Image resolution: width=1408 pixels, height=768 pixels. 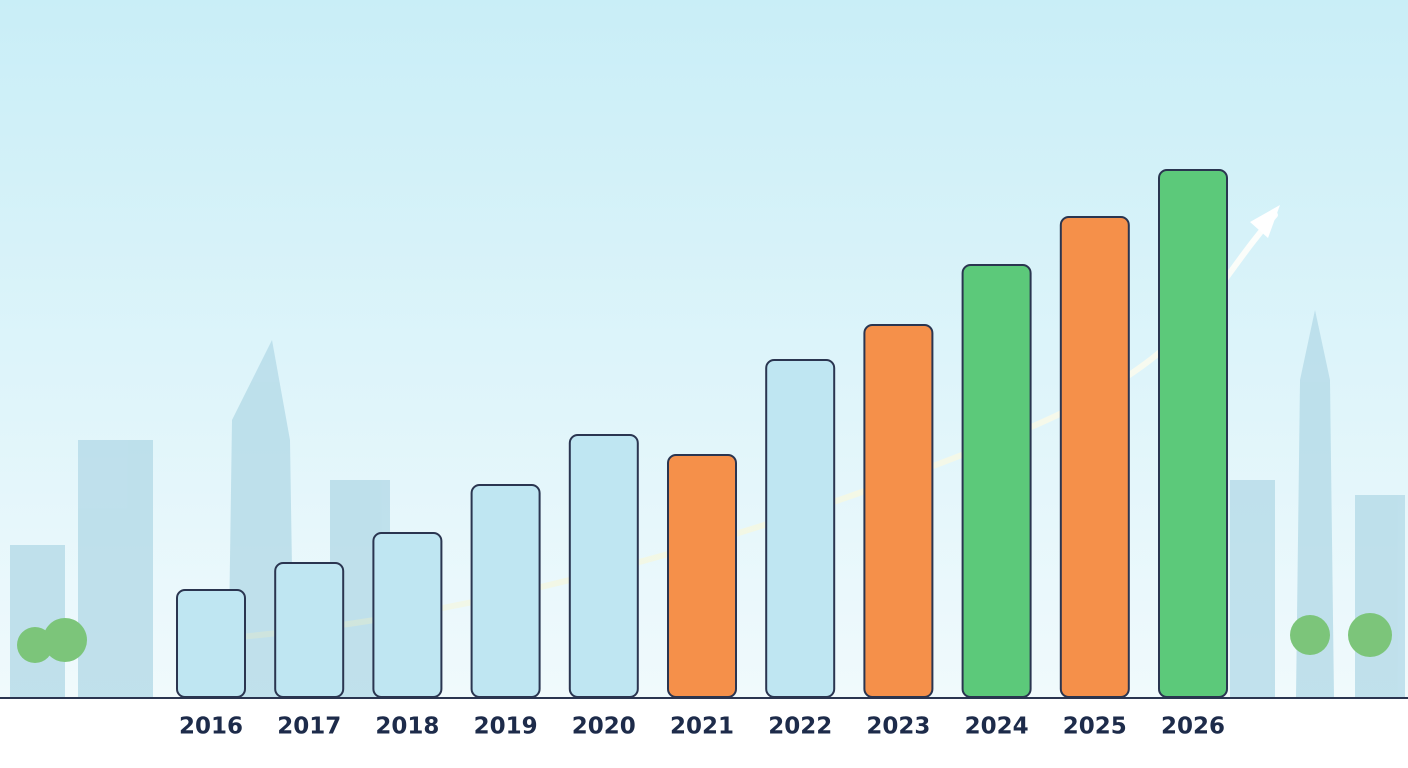 What do you see at coordinates (898, 727) in the screenshot?
I see `x-tick-label: 2023` at bounding box center [898, 727].